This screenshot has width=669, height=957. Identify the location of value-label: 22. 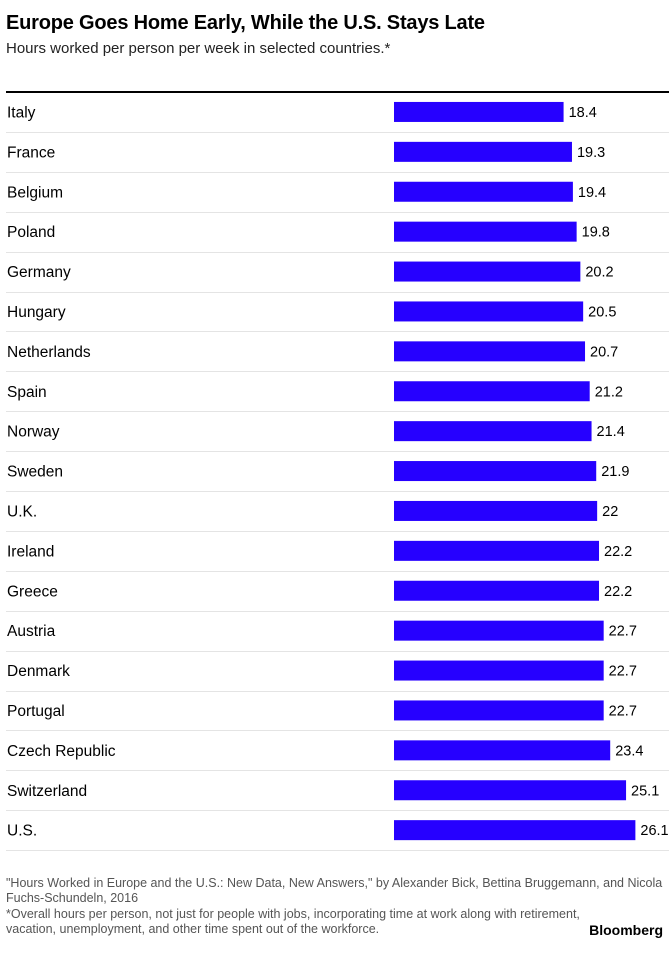
(610, 512).